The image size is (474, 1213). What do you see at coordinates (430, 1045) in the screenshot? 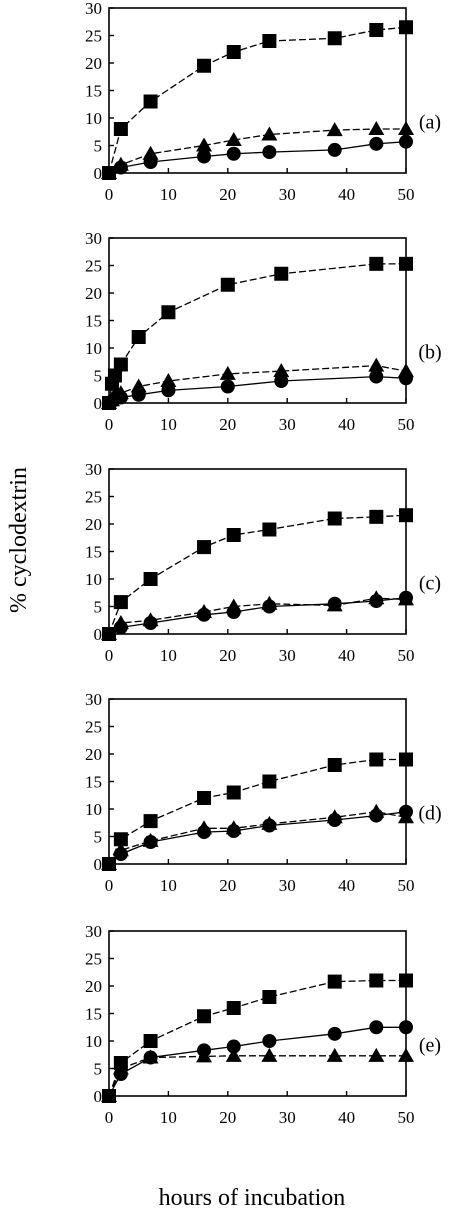
I see `panel-label: (e)` at bounding box center [430, 1045].